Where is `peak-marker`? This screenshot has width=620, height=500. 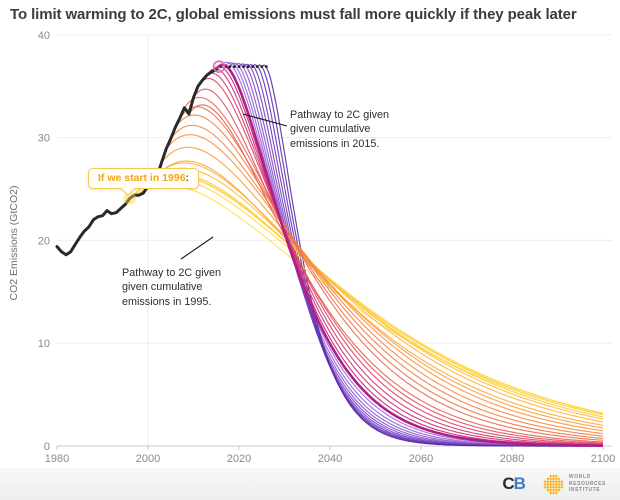
peak-marker is located at coordinates (219, 66).